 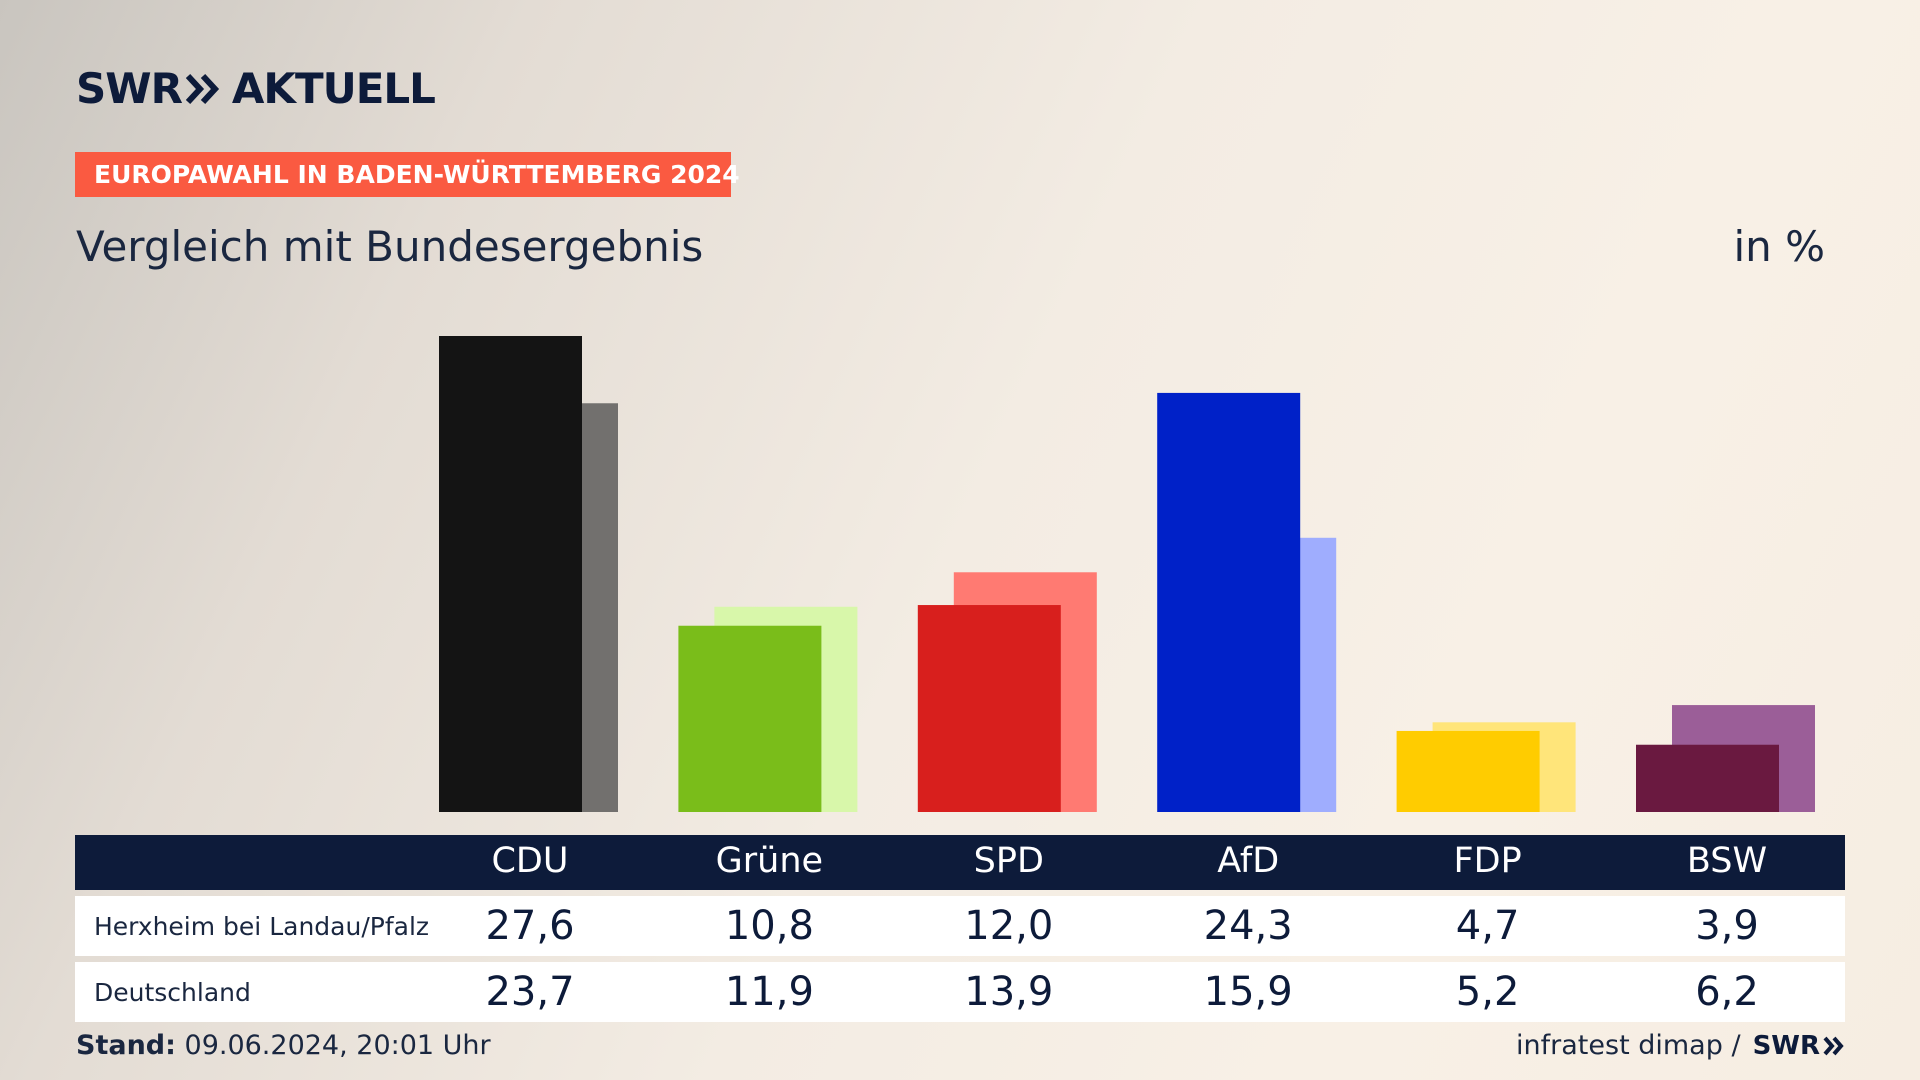 I want to click on table-header: CDU Grüne SPD AfD FDP BSW, so click(x=960, y=862).